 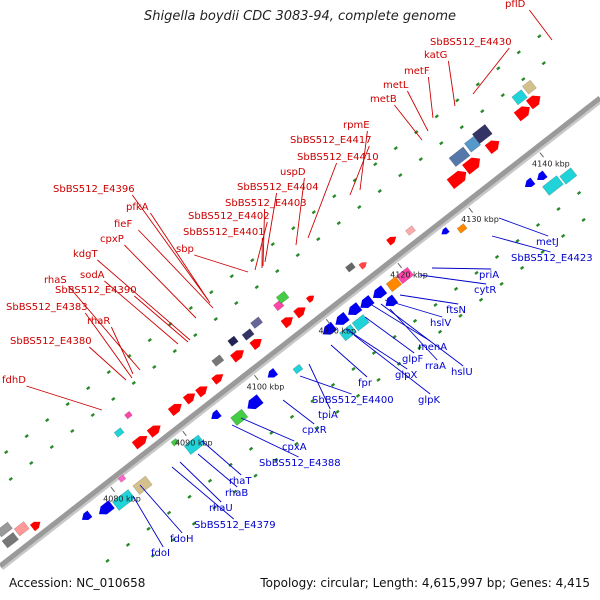 What do you see at coordinates (435, 55) in the screenshot?
I see `top-gene-label-katg: katG` at bounding box center [435, 55].